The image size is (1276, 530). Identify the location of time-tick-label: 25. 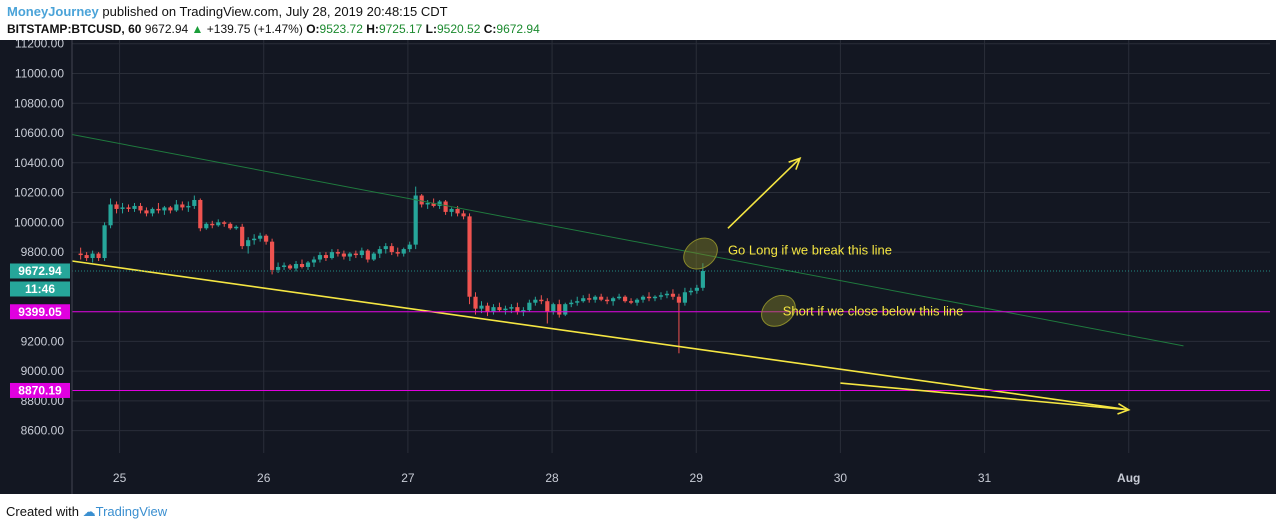
(120, 478).